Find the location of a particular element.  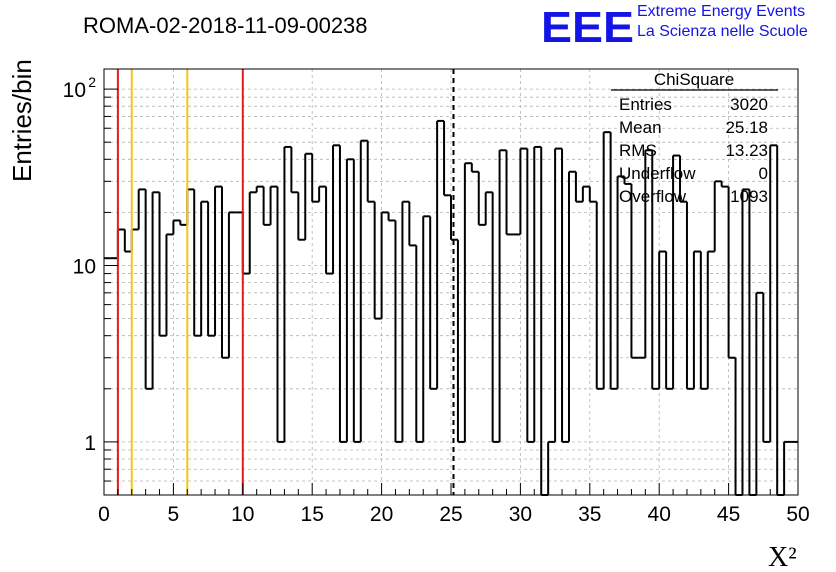

eee-logo-mark: EEE is located at coordinates (587, 24).